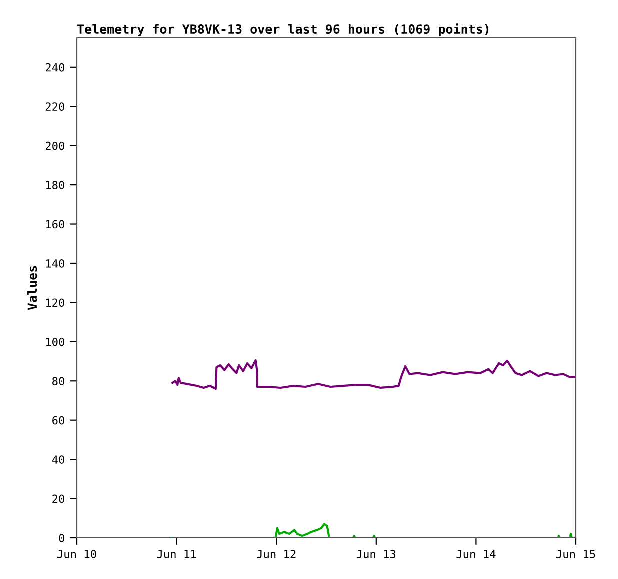  I want to click on chart-title: Telemetry for YB8VK-13 over last 96 hours (1069 points), so click(283, 30).